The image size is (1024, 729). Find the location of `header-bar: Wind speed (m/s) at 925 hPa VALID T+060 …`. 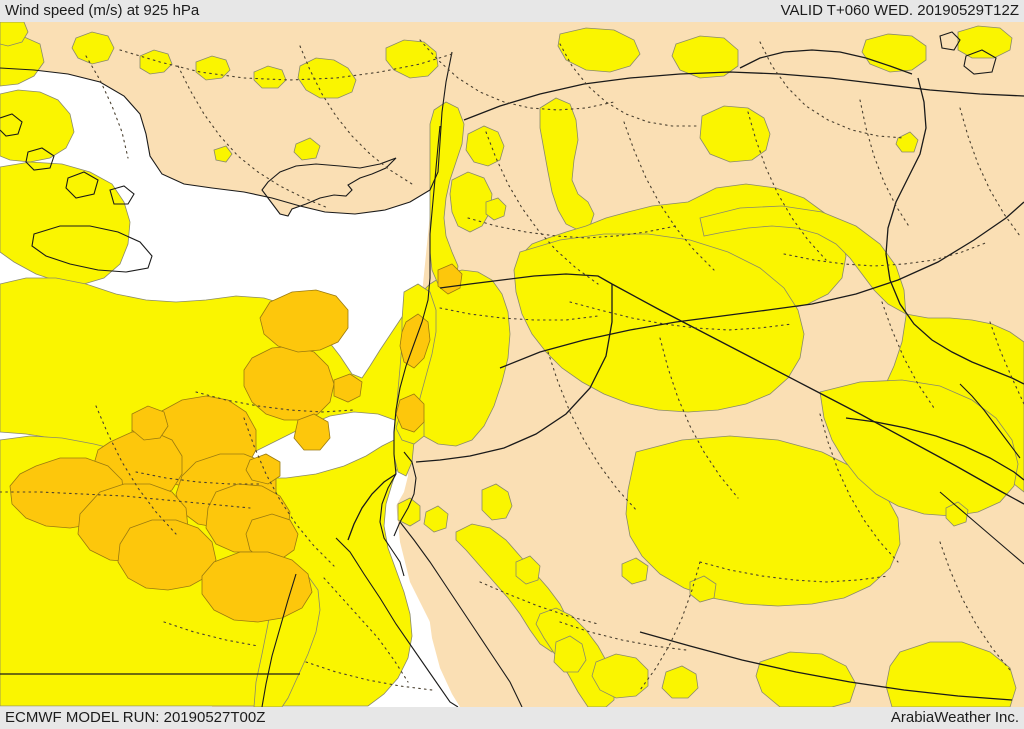

header-bar: Wind speed (m/s) at 925 hPa VALID T+060 … is located at coordinates (512, 11).